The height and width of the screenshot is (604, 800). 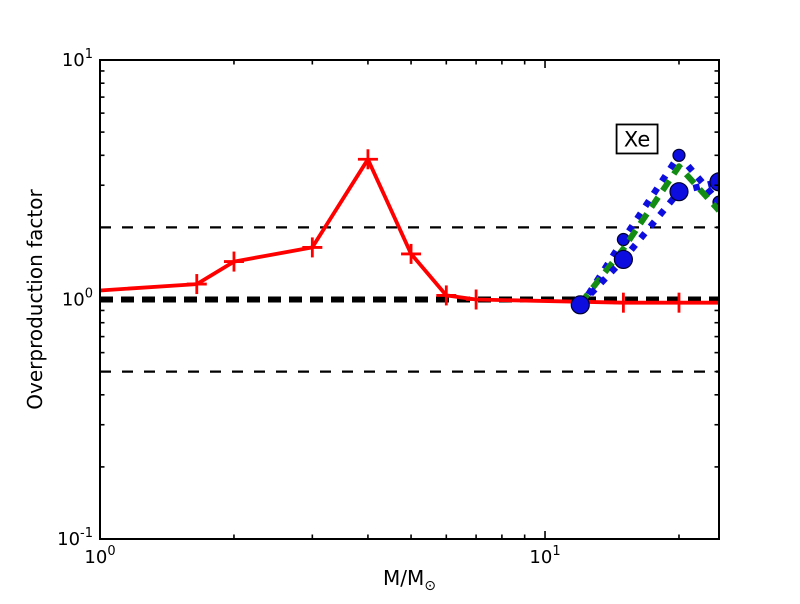 I want to click on x-tick-label: 10¹, so click(x=544, y=556).